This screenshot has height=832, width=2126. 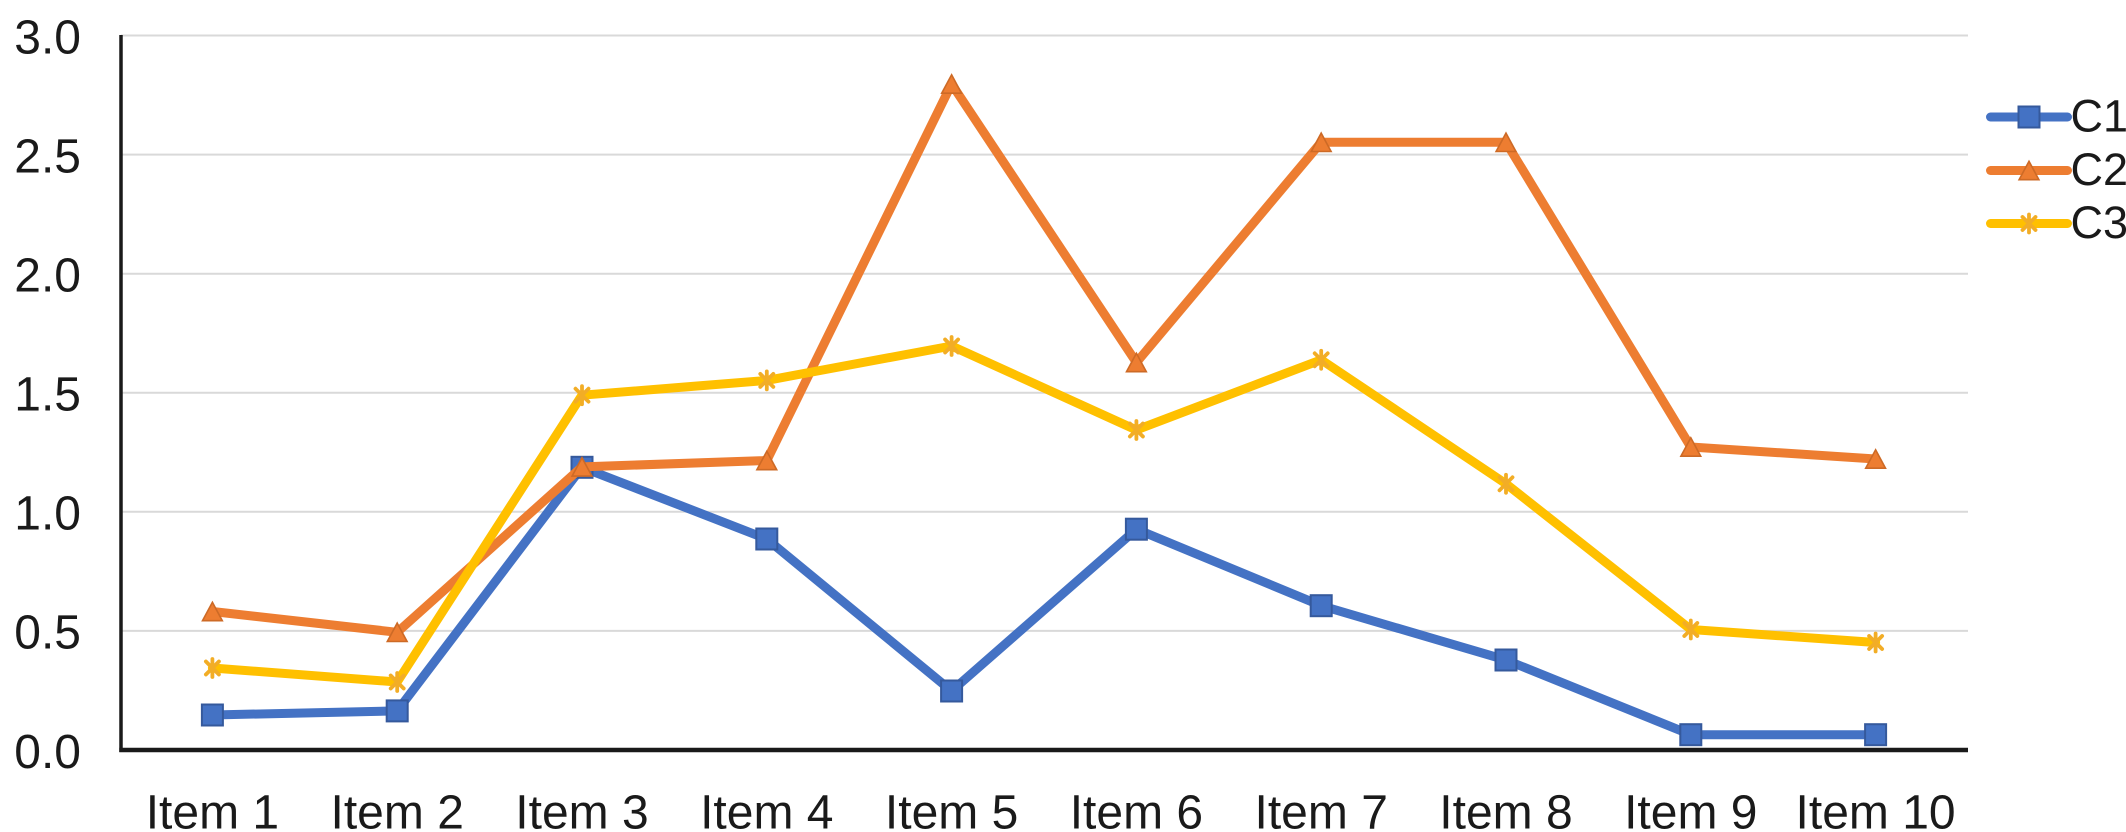 I want to click on svg-text: 0.5, so click(x=47, y=633).